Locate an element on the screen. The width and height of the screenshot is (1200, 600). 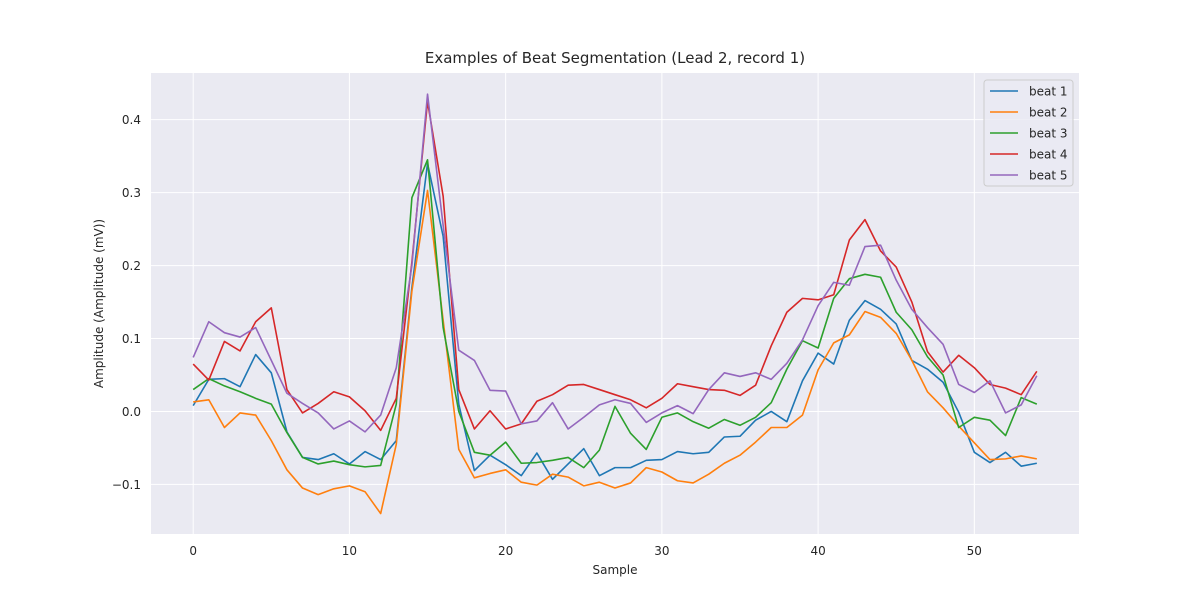
legend: beat 1 beat 2 beat 3 beat 4 beat 5 is located at coordinates (1028, 133).